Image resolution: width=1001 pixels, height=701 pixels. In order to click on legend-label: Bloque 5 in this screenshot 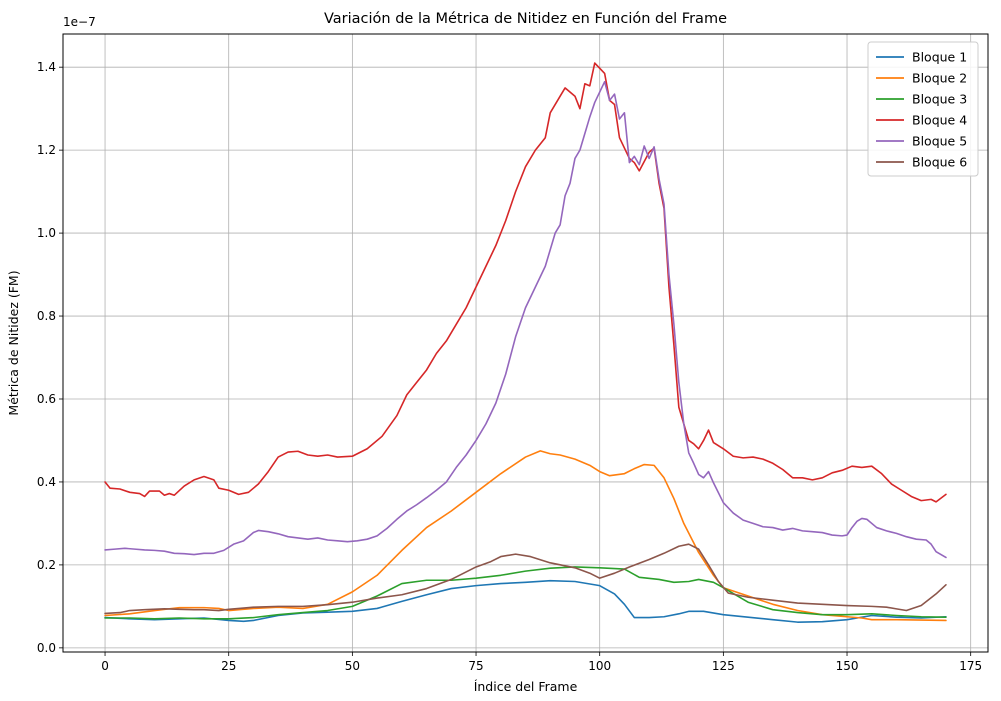, I will do `click(939, 141)`.